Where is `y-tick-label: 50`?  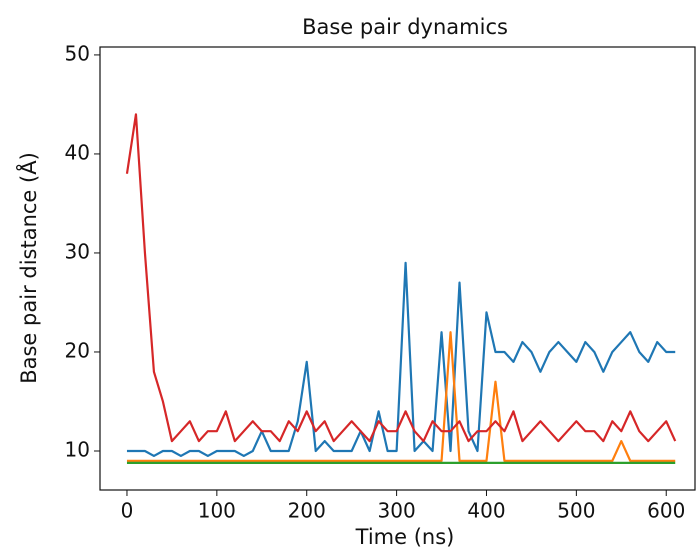 y-tick-label: 50 is located at coordinates (77, 53).